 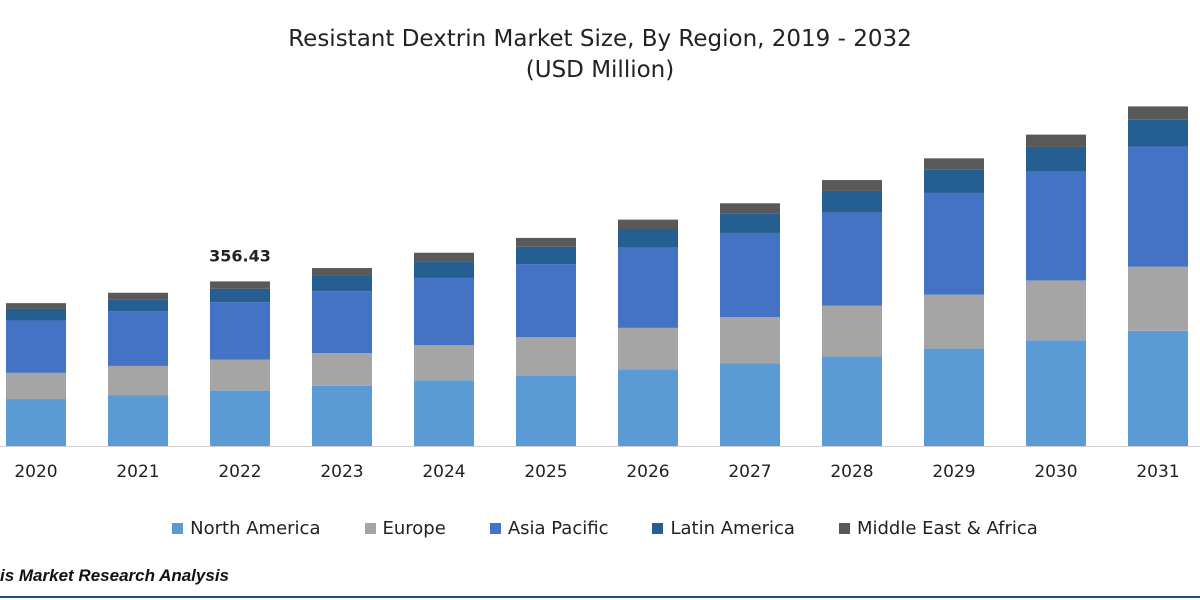 What do you see at coordinates (114, 575) in the screenshot?
I see `source-text: is Market Research Analysis` at bounding box center [114, 575].